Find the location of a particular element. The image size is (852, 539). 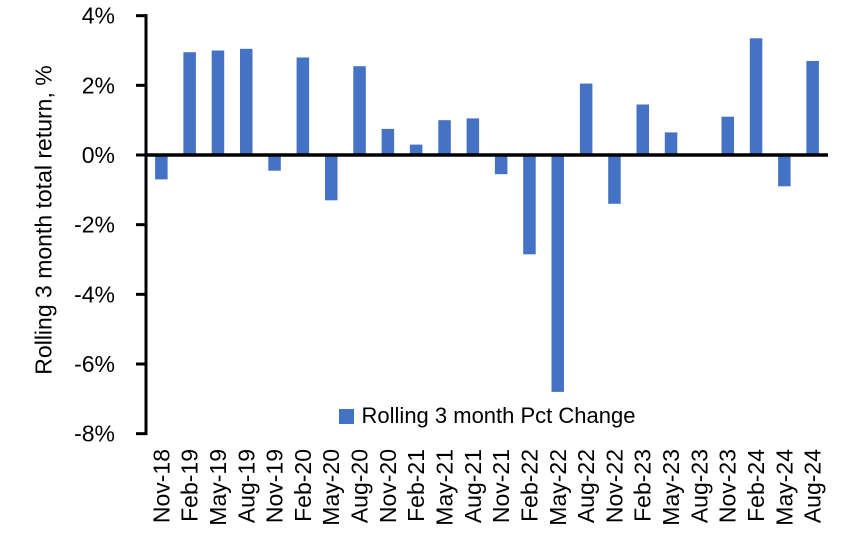

x-tick-label: Nov-22 is located at coordinates (614, 486).